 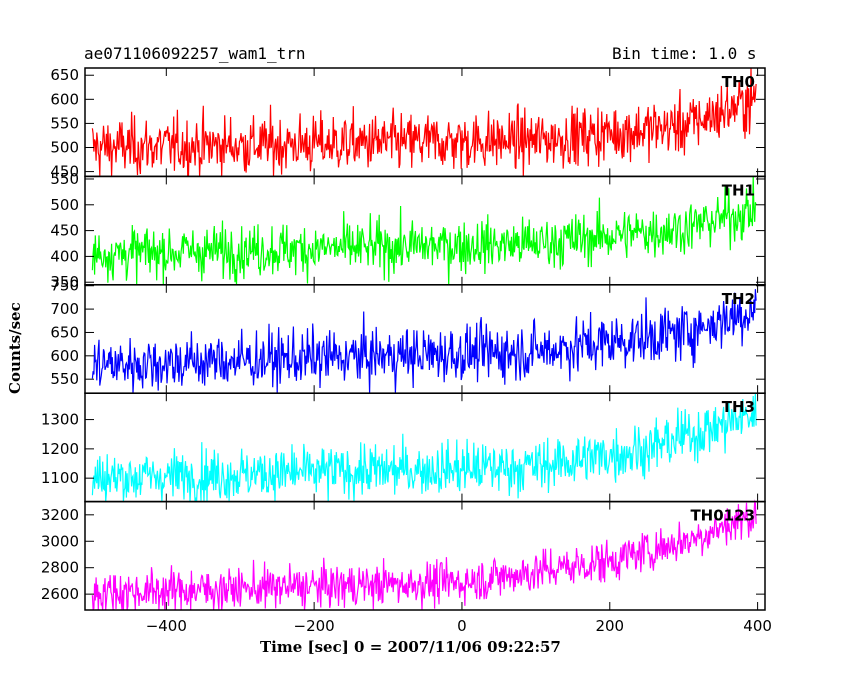 What do you see at coordinates (684, 53) in the screenshot?
I see `bin-time-label: Bin time: 1.0 s` at bounding box center [684, 53].